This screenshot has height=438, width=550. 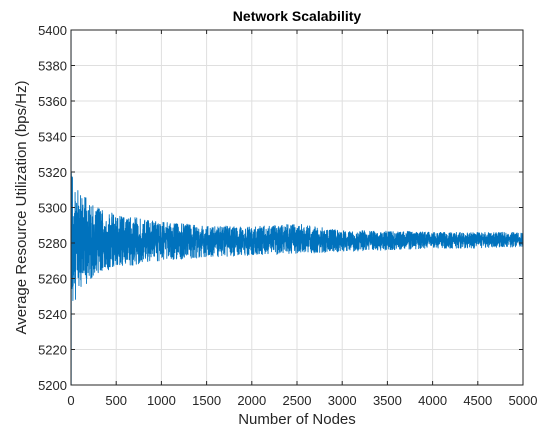 I want to click on x-tick-label: 0, so click(x=70, y=400).